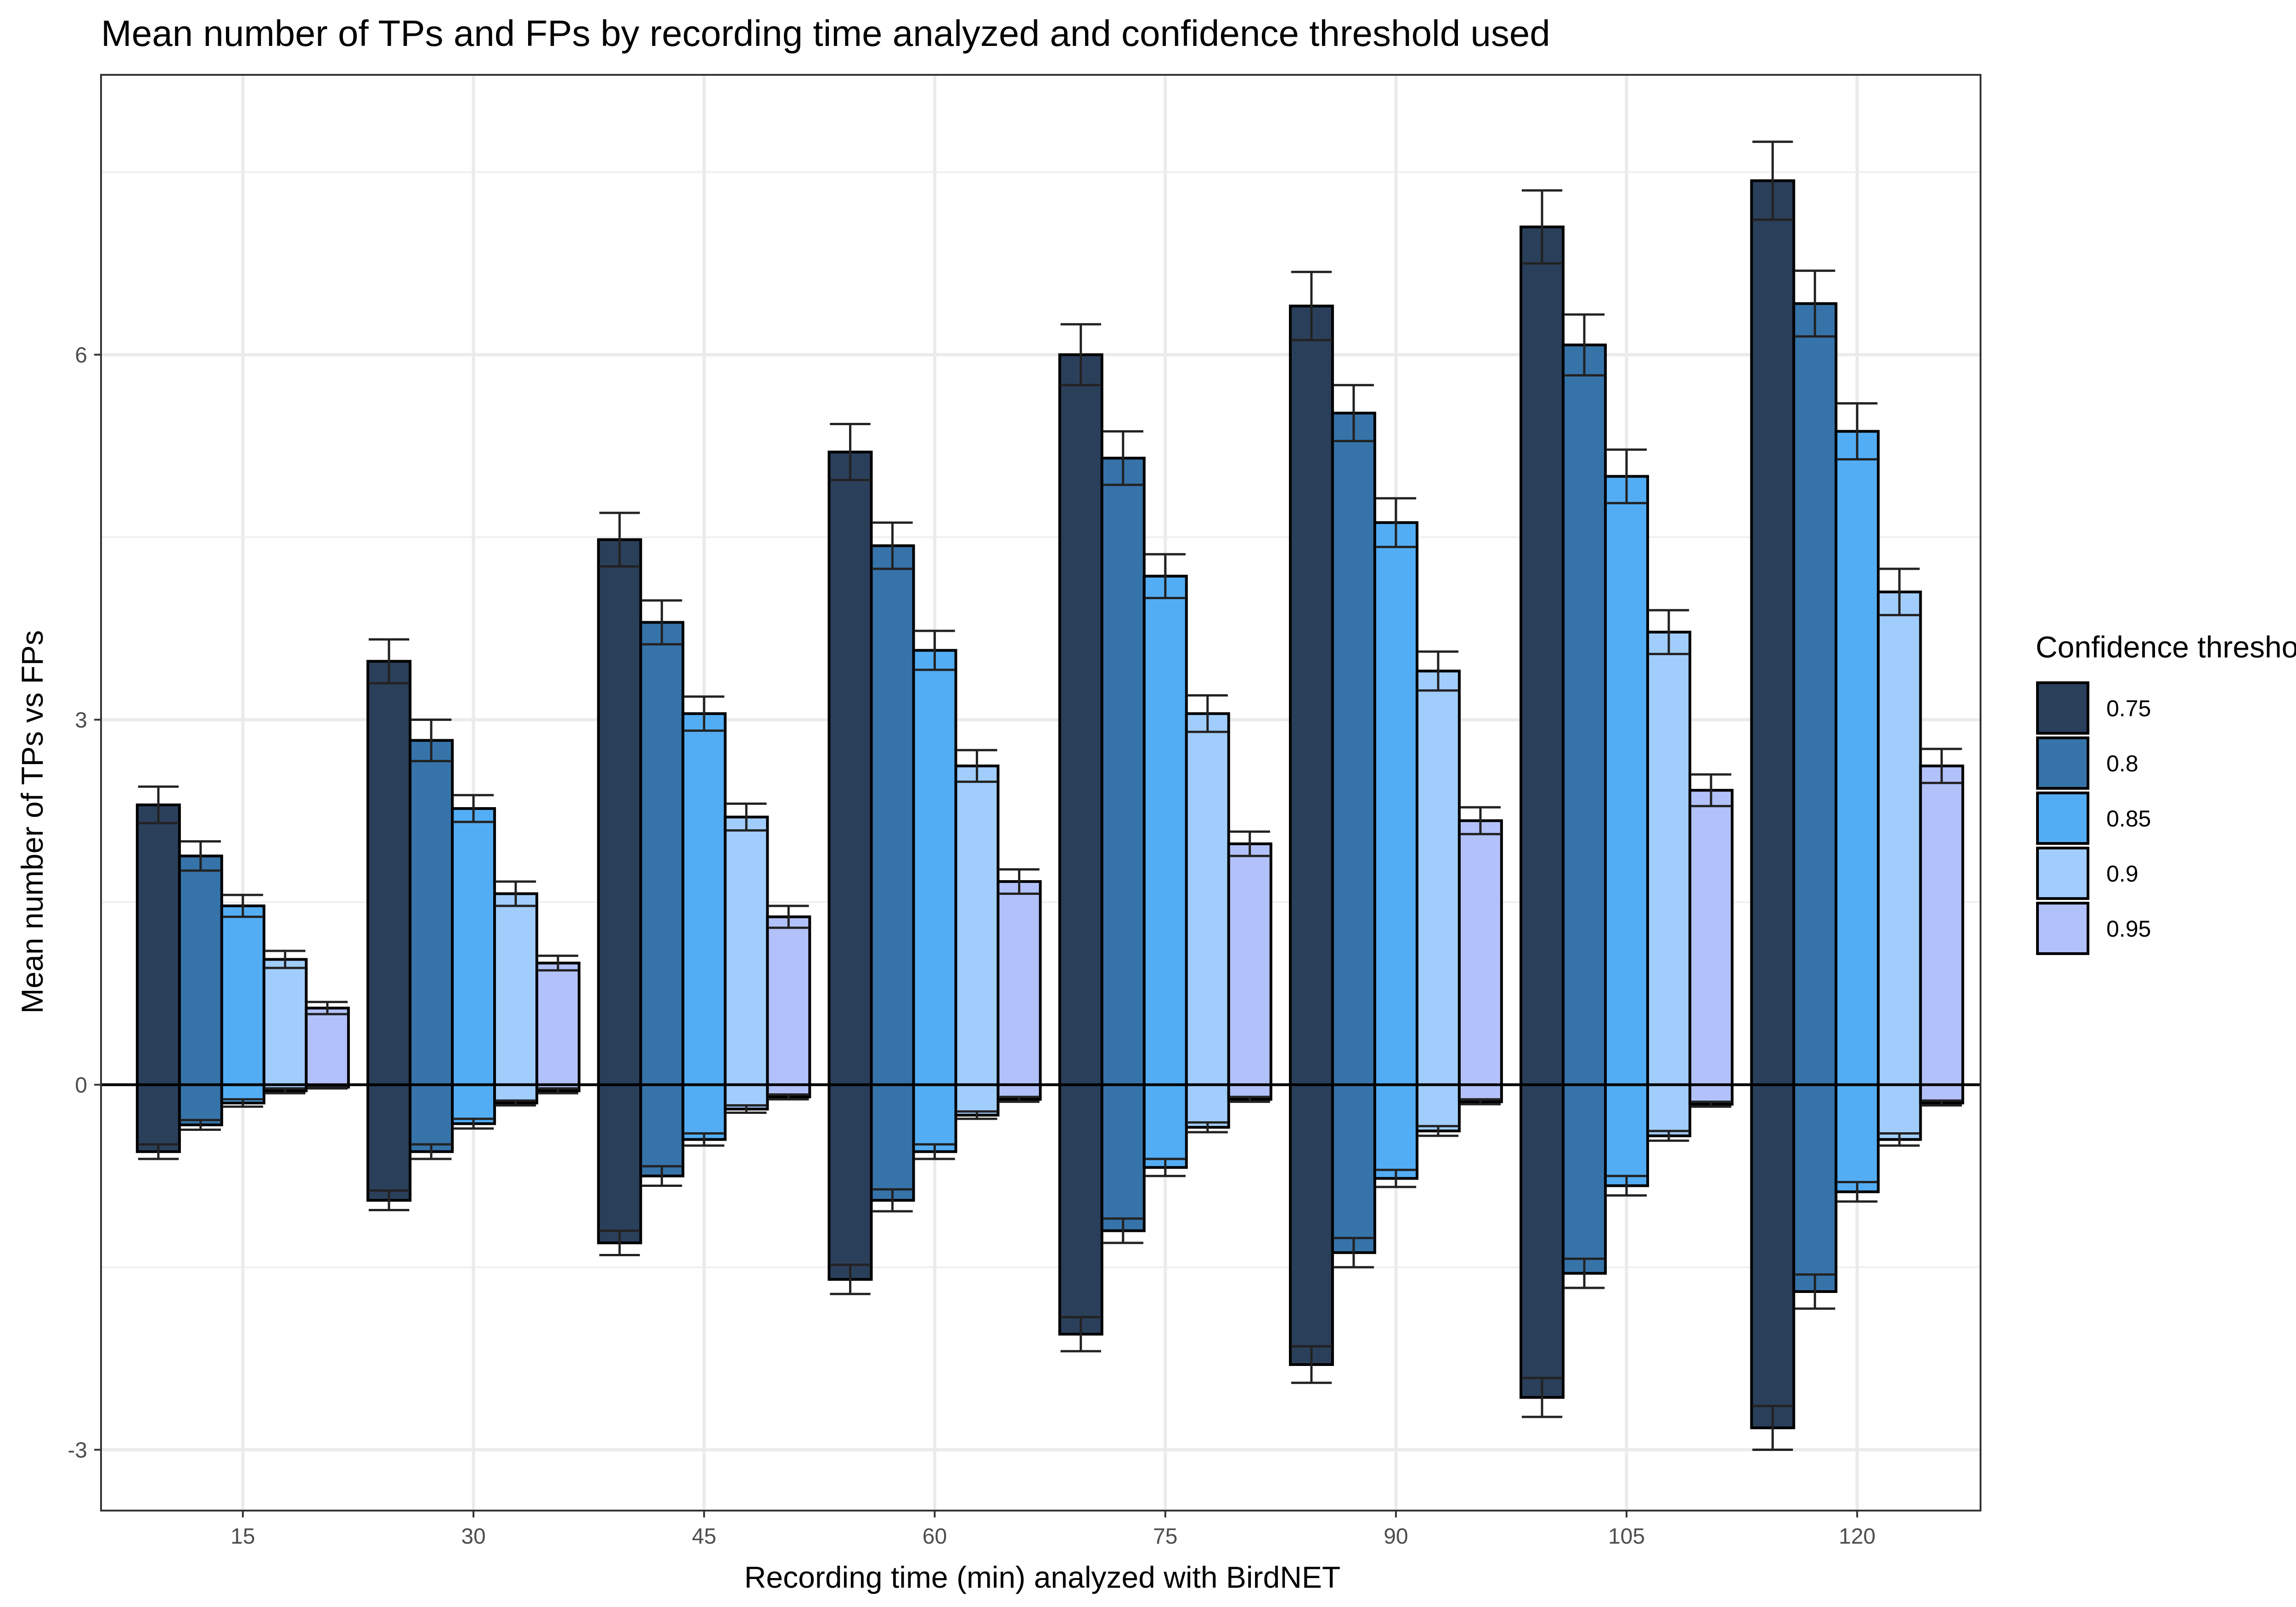  What do you see at coordinates (935, 1536) in the screenshot?
I see `x-tick-label: 60` at bounding box center [935, 1536].